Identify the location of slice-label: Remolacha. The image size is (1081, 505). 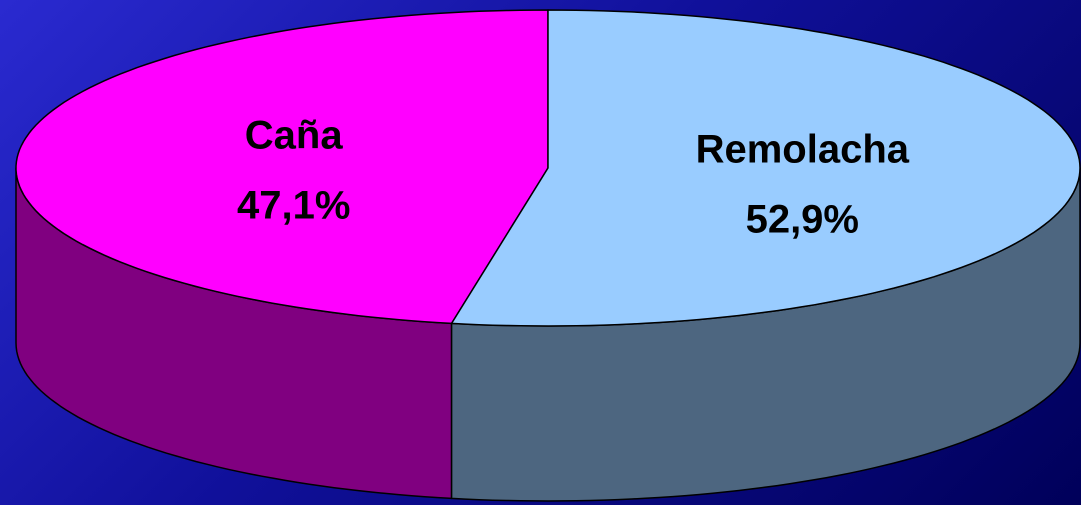
(803, 149).